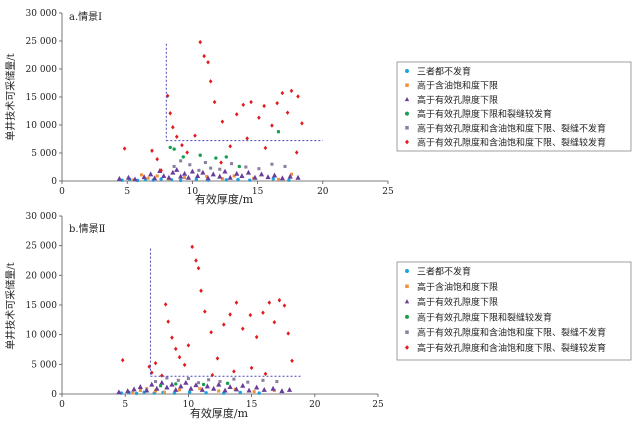 The image size is (644, 428). I want to click on chart-title-b: b.情景Ⅱ, so click(87, 228).